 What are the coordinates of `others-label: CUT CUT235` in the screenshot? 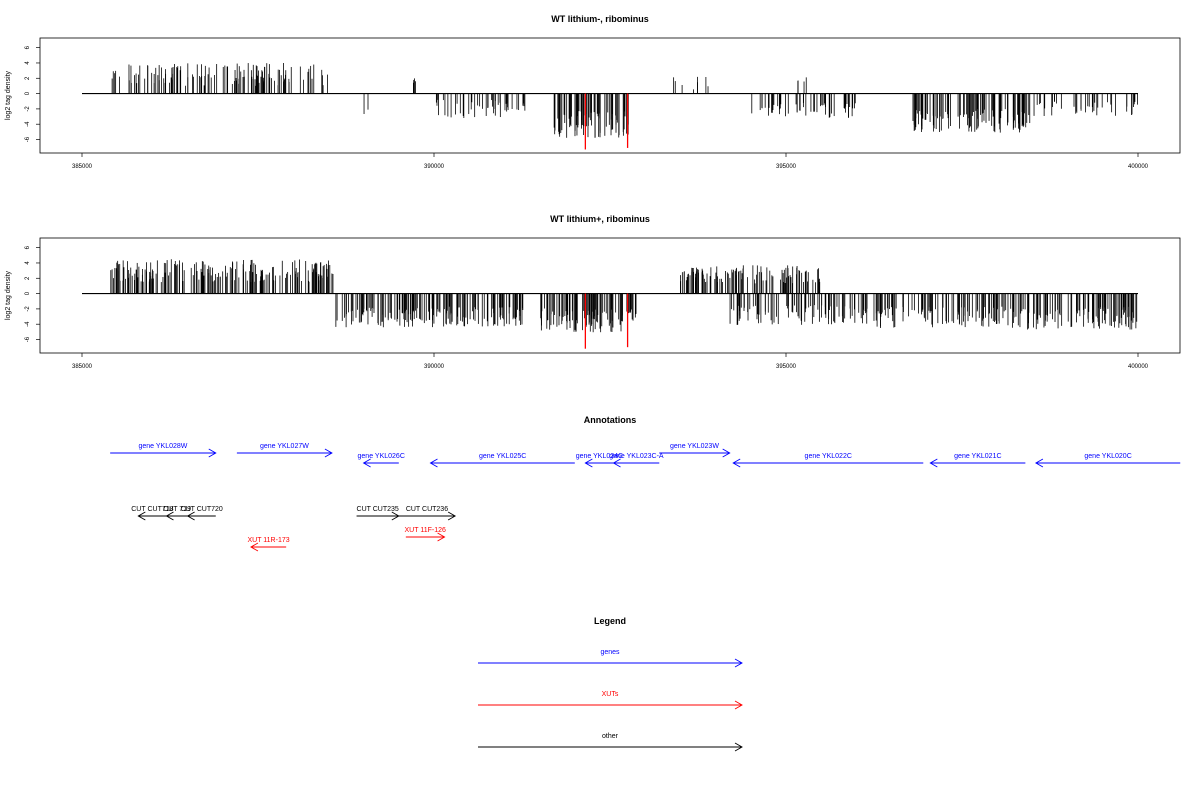 It's located at (378, 509).